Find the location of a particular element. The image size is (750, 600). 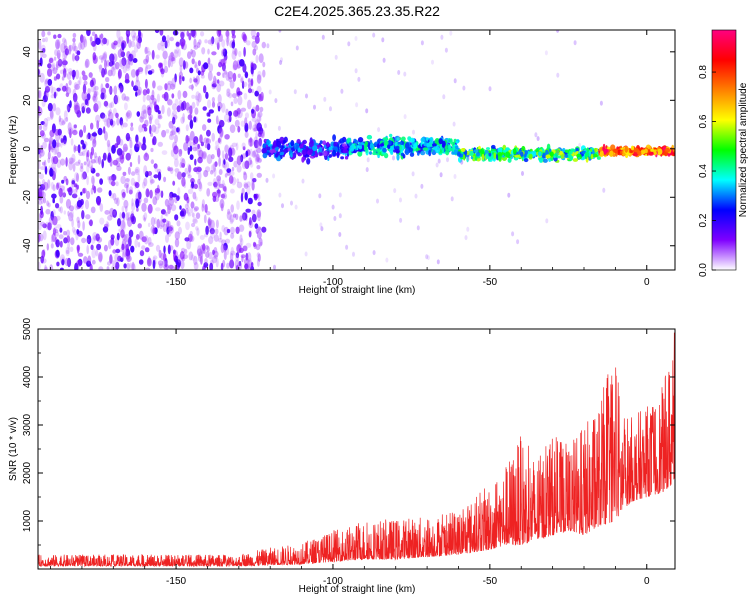

y-tick-label: -20 is located at coordinates (27, 197).